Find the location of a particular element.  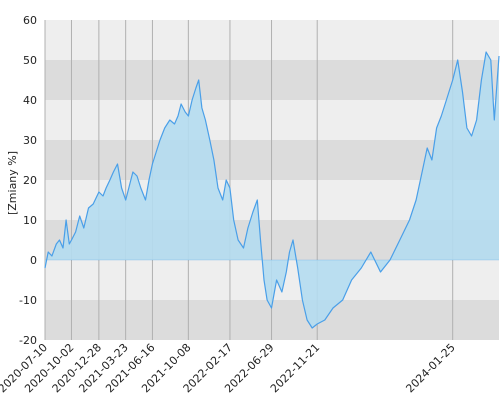

y-axis-tick-labels: -20 -10 0 10 20 30 40 50 60 is located at coordinates (28, 180).